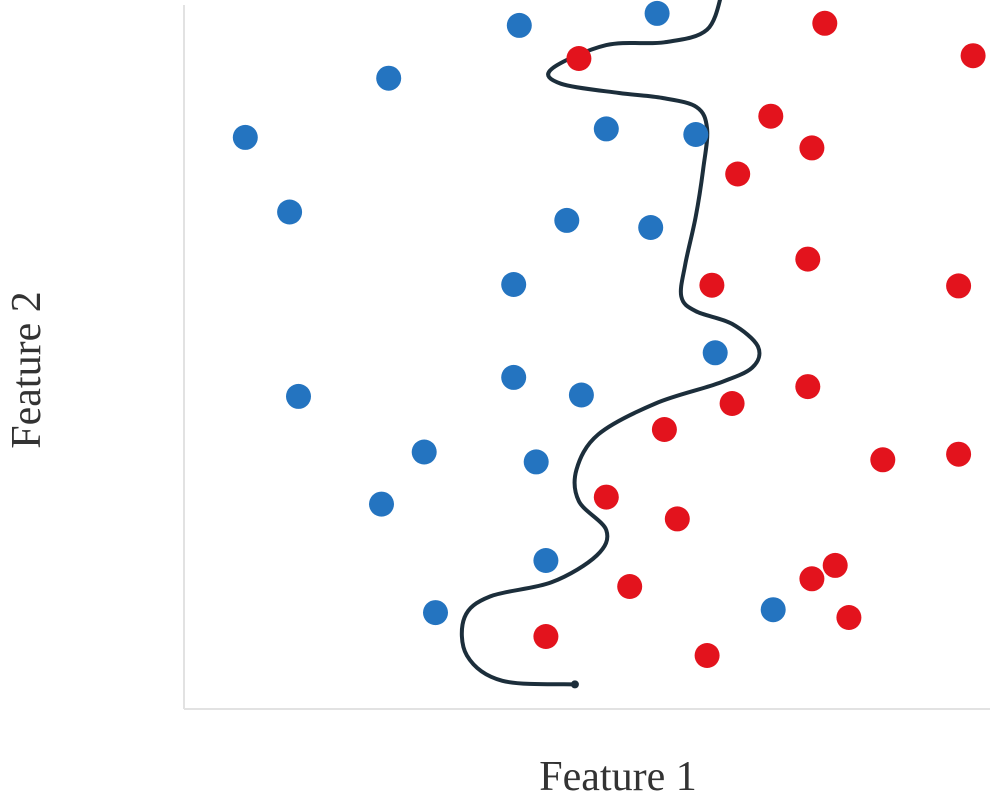 The height and width of the screenshot is (796, 990). Describe the element at coordinates (617, 775) in the screenshot. I see `x-axis-label: Feature 1` at that location.